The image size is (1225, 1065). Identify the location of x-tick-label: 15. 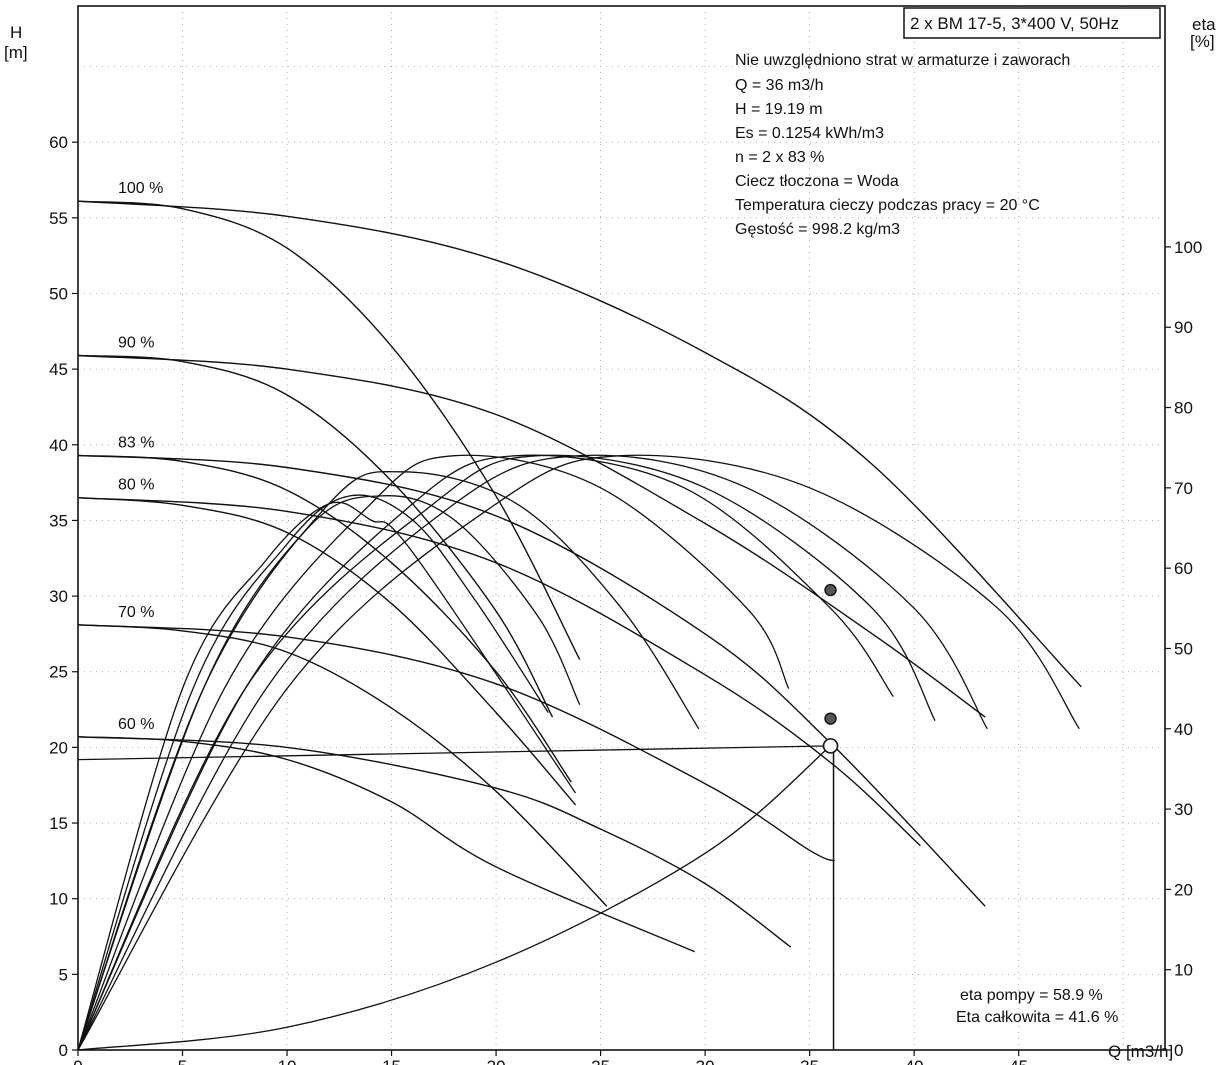
(391, 1061).